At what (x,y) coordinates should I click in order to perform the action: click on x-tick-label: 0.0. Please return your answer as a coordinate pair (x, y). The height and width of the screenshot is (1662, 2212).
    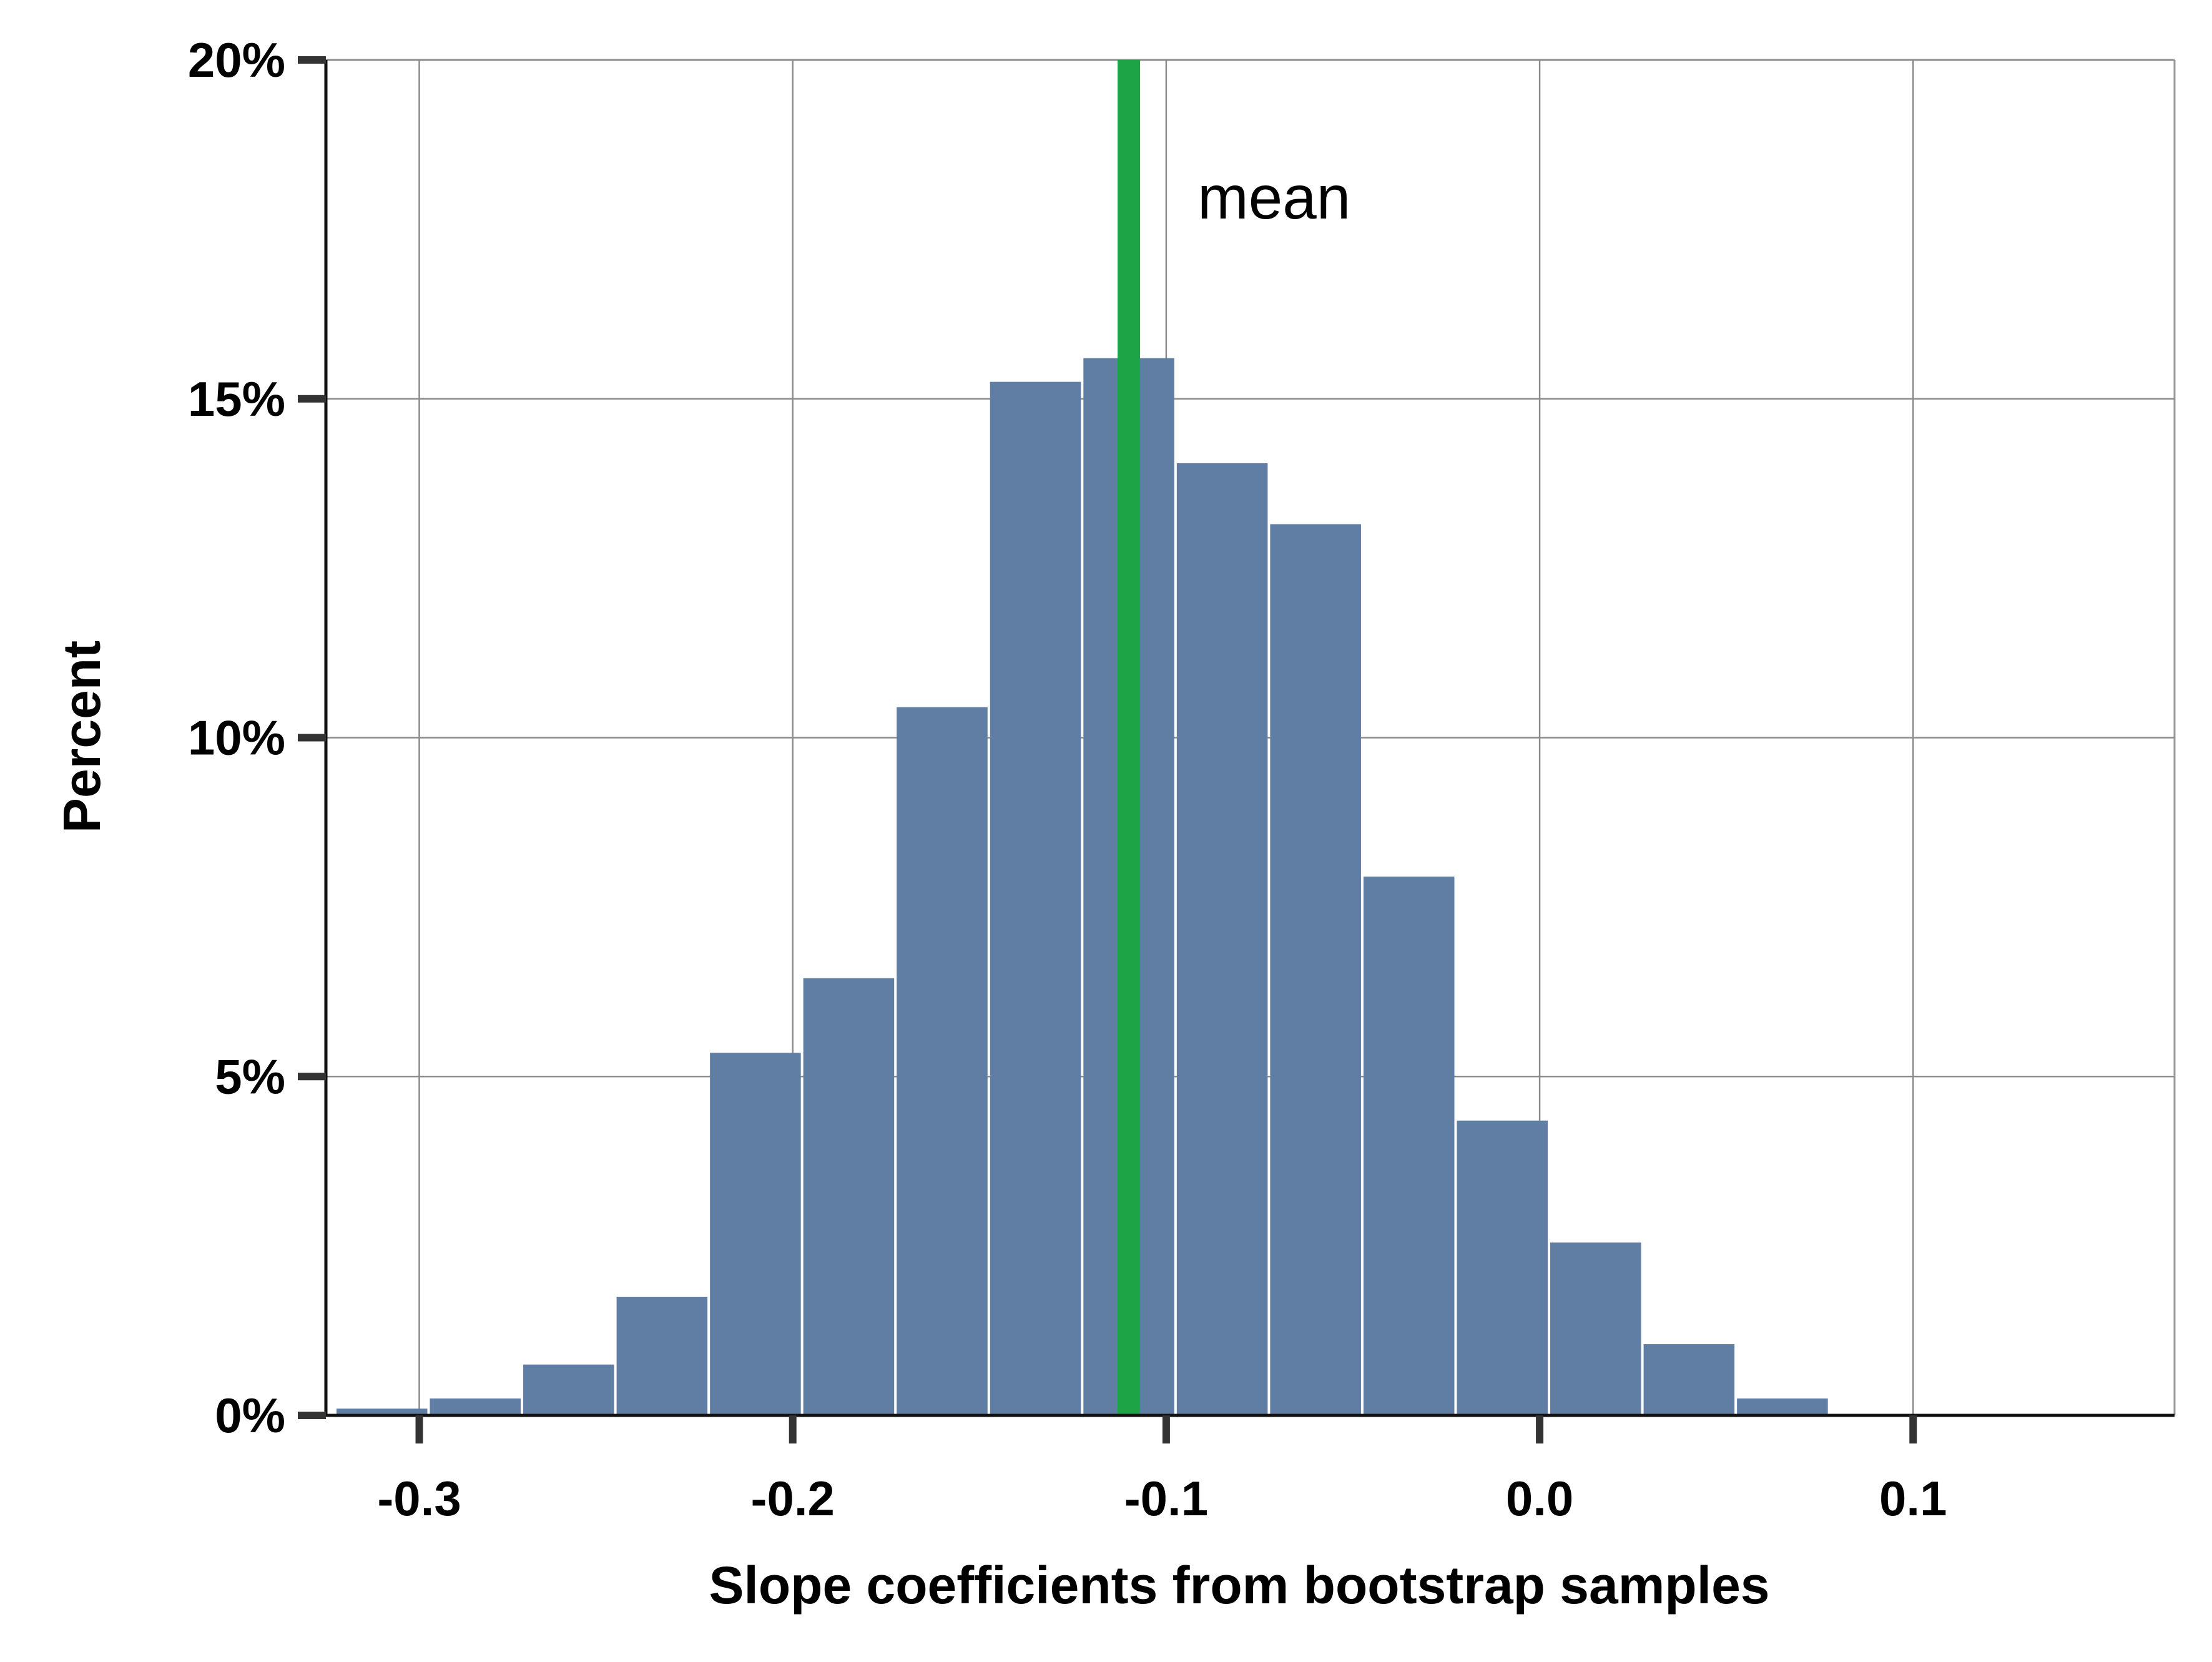
    Looking at the image, I should click on (1539, 1498).